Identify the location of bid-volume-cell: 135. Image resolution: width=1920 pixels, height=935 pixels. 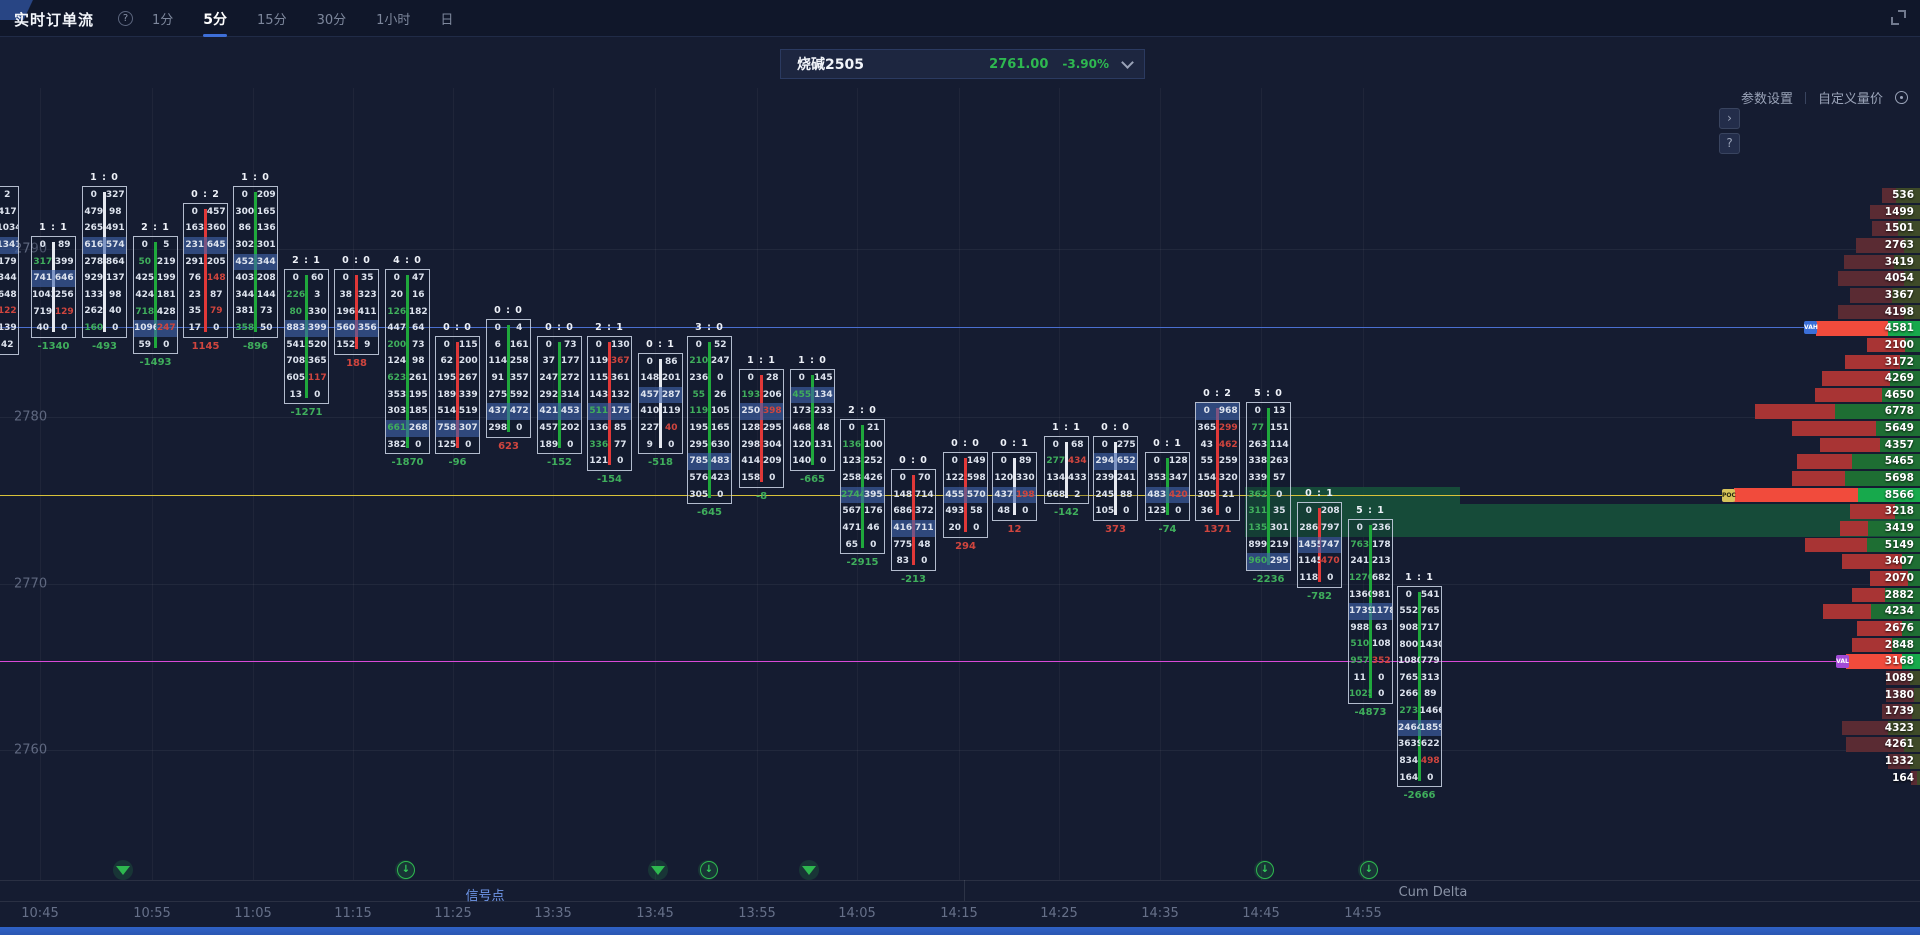
(1258, 527).